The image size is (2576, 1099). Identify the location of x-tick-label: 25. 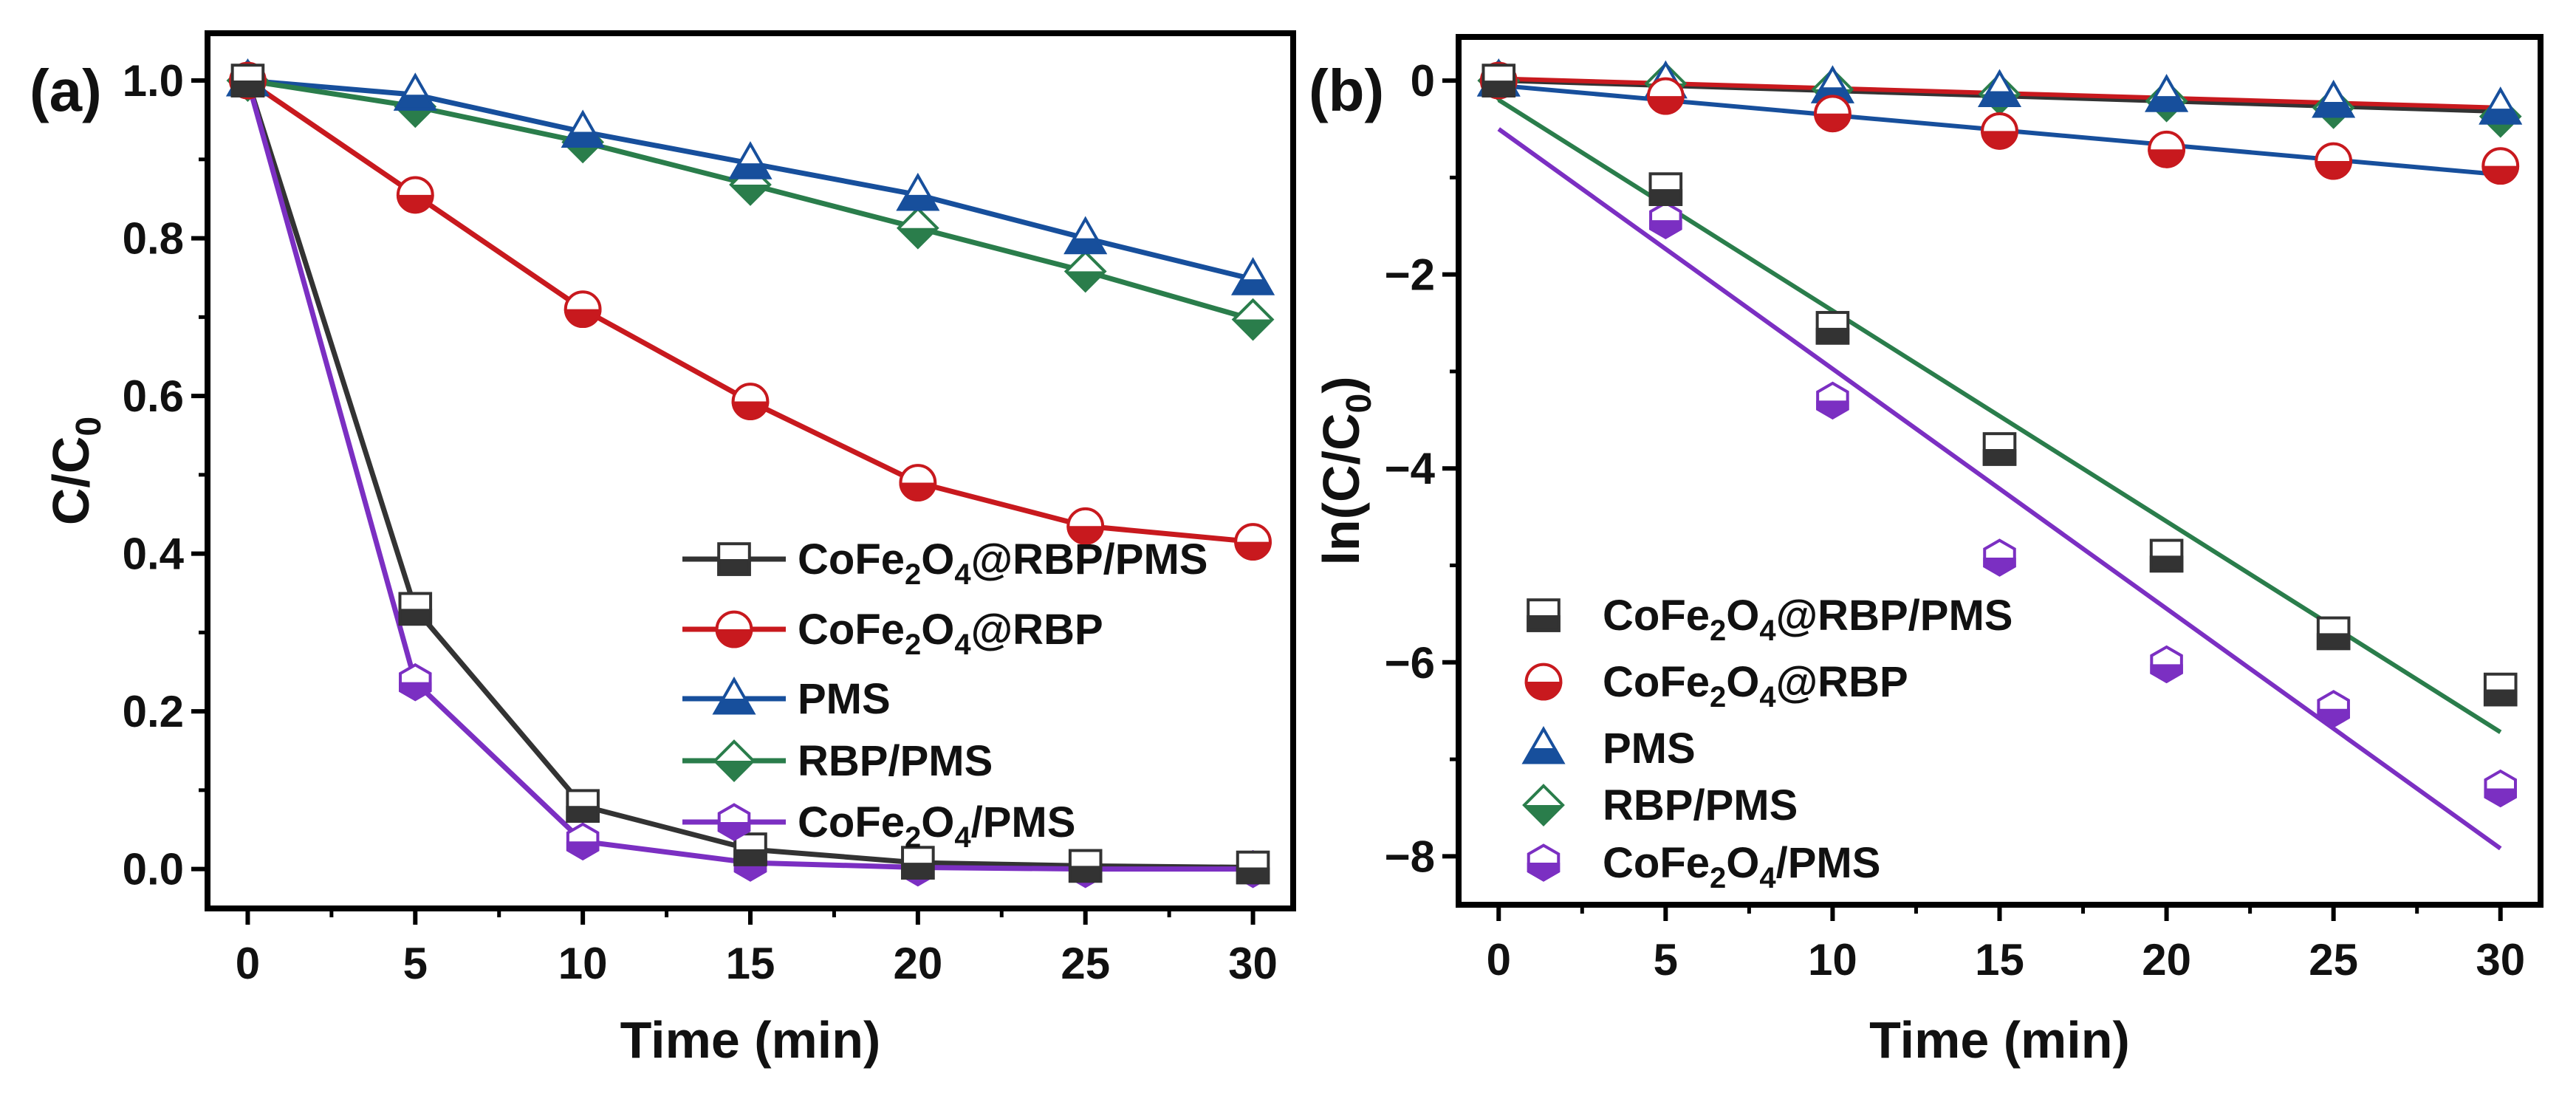
(1085, 963).